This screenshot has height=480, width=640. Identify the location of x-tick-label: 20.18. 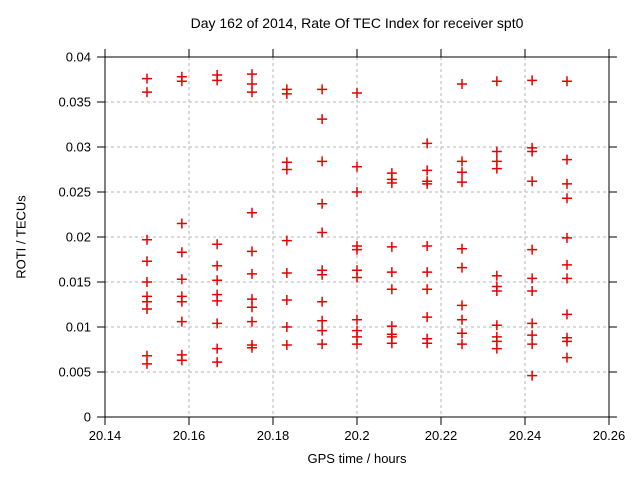
(273, 435).